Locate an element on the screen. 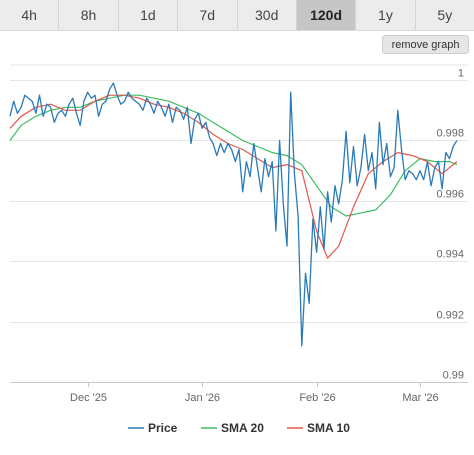 The height and width of the screenshot is (455, 474). legend-label: SMA 10 is located at coordinates (328, 428).